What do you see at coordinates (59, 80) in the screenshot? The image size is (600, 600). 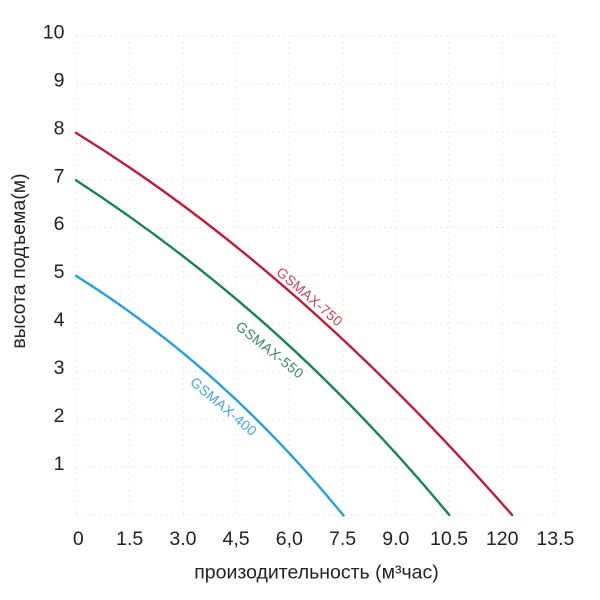 I see `svg-text: 9` at bounding box center [59, 80].